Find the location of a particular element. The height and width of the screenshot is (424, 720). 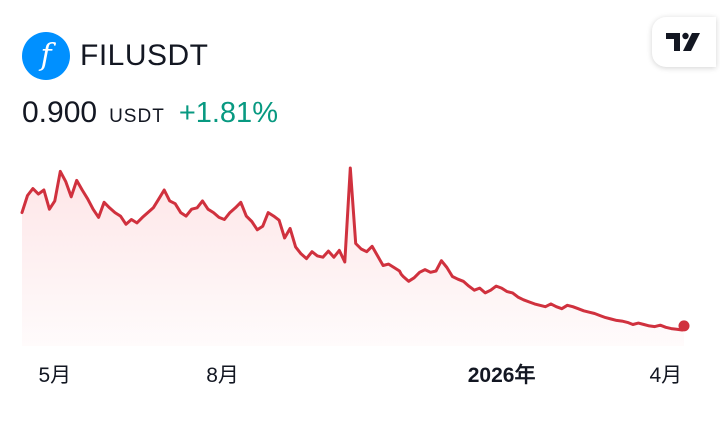

symbol-header: f FILUSDT is located at coordinates (115, 56).